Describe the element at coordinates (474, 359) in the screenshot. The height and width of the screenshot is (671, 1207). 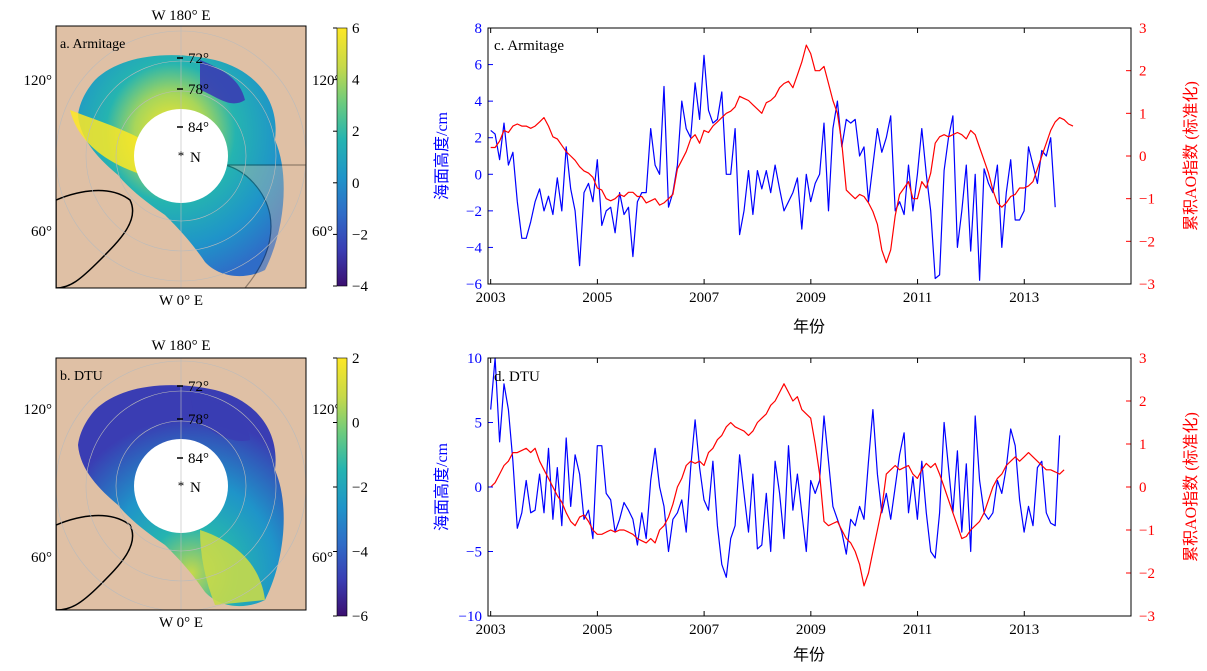
I see `y-tick-label-left: 10` at that location.